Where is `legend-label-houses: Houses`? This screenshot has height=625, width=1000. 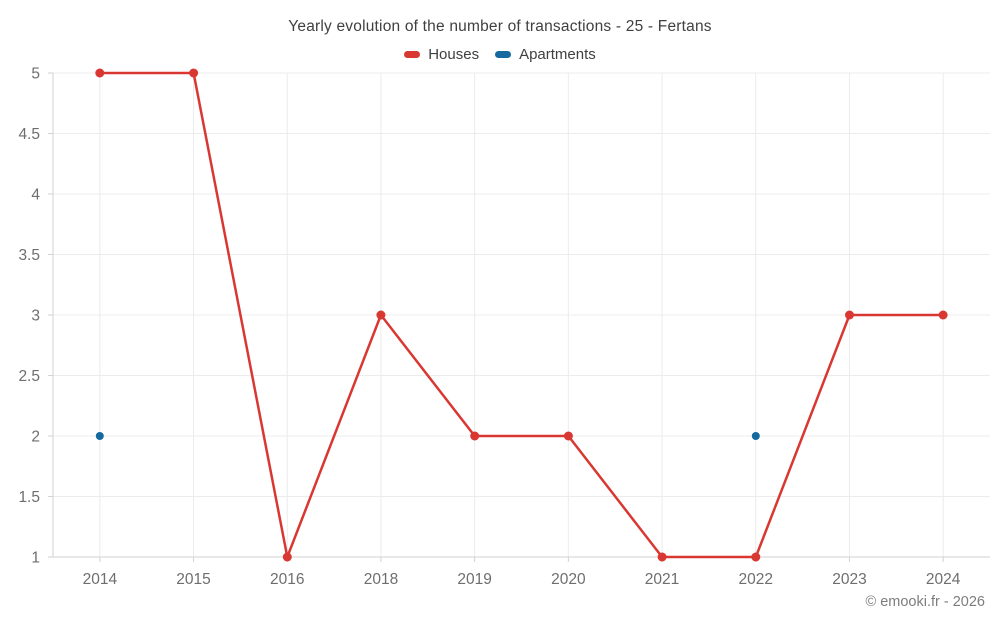
legend-label-houses: Houses is located at coordinates (454, 54).